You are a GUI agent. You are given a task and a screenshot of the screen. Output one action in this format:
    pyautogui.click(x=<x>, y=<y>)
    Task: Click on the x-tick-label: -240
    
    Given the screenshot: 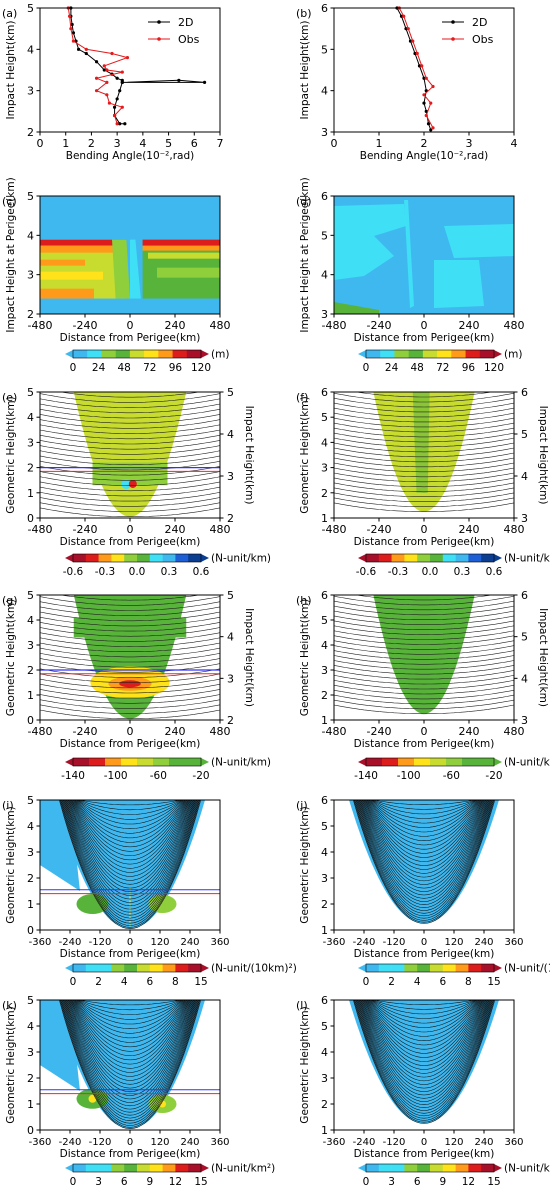 What is the action you would take?
    pyautogui.click(x=379, y=731)
    